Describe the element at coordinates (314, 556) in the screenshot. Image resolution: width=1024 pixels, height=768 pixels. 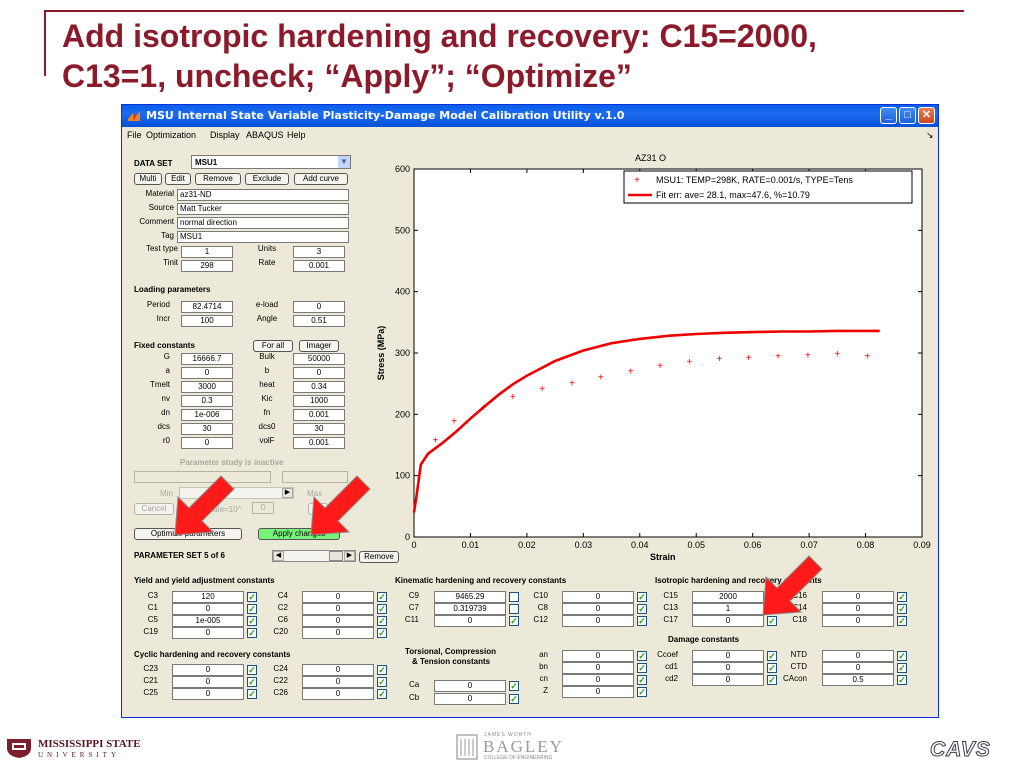
I see `parameter-set-slider: ◀ ▶` at that location.